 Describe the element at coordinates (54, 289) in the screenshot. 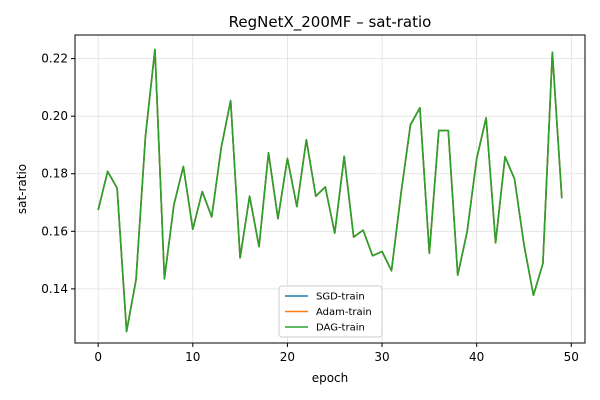

I see `y-tick-label: 0.14` at that location.